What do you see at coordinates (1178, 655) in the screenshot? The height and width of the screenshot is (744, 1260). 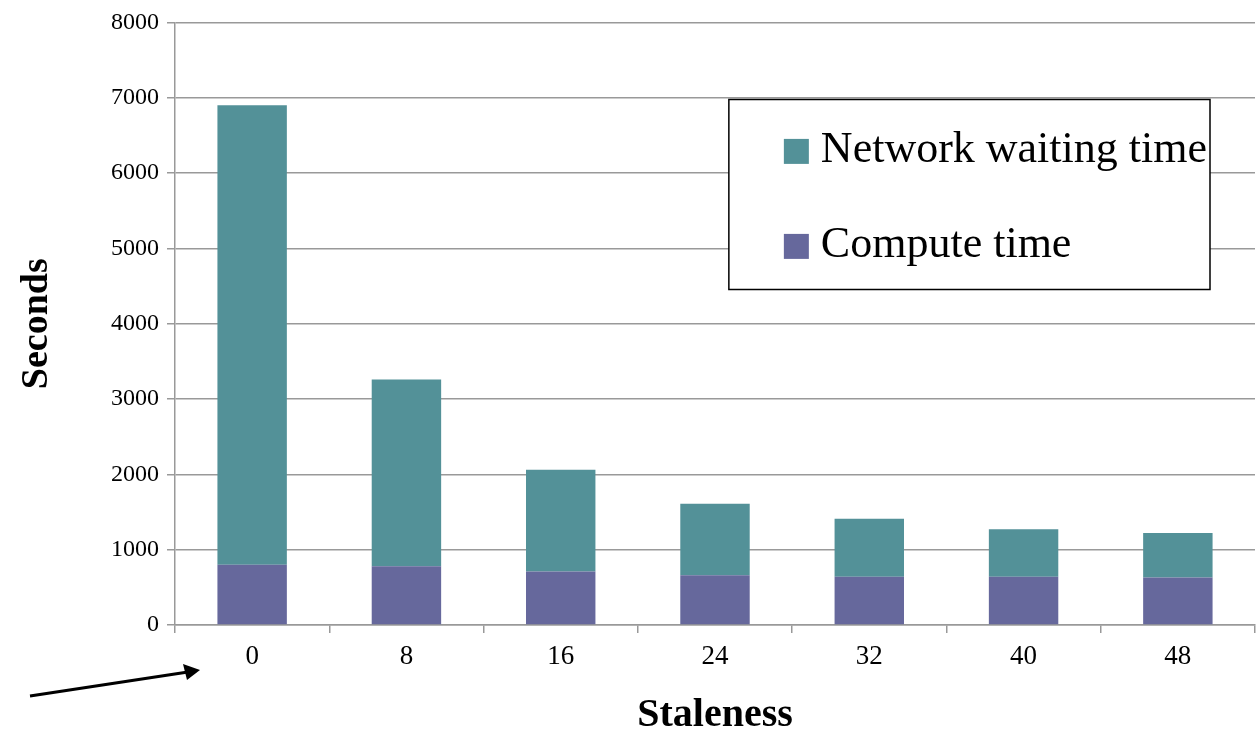 I see `x-tick-label: 48` at bounding box center [1178, 655].